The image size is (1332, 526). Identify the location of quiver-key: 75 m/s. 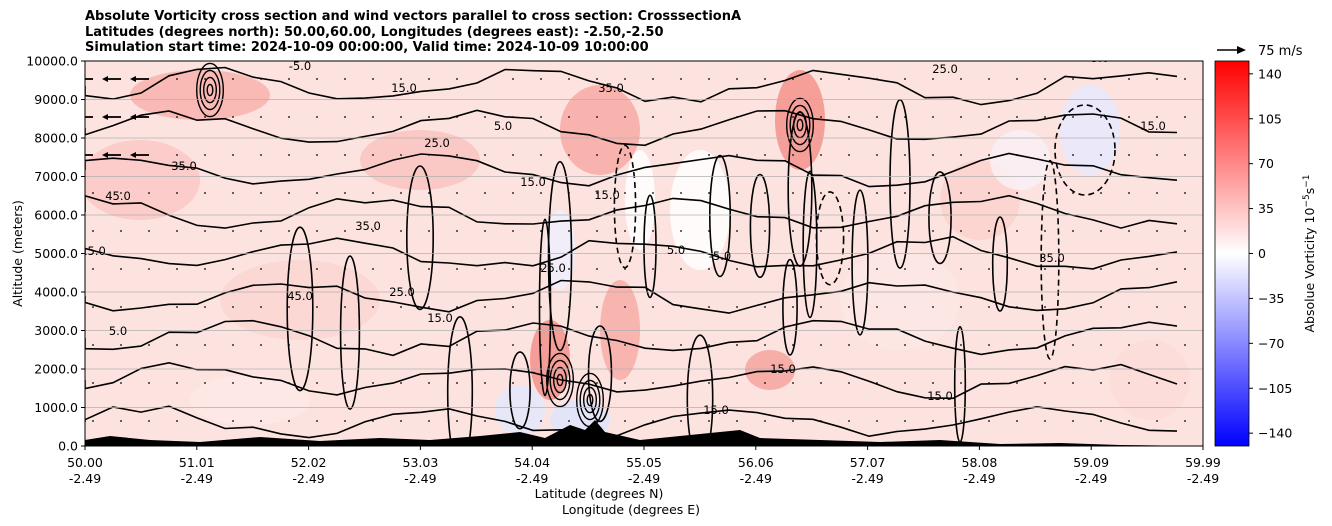
(1260, 51).